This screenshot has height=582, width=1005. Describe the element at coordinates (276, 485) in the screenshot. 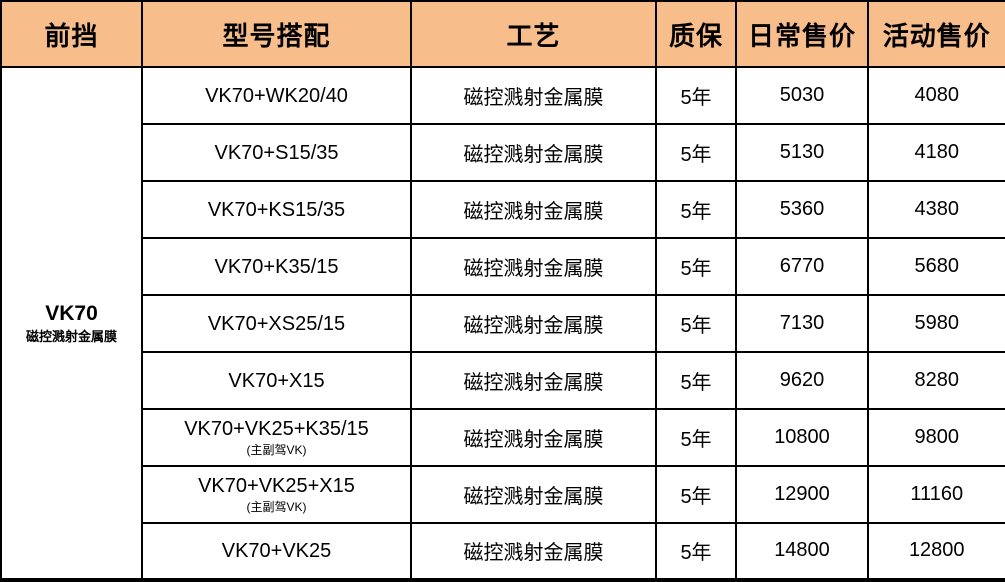

I see `model-label: VK70+VK25+X15` at that location.